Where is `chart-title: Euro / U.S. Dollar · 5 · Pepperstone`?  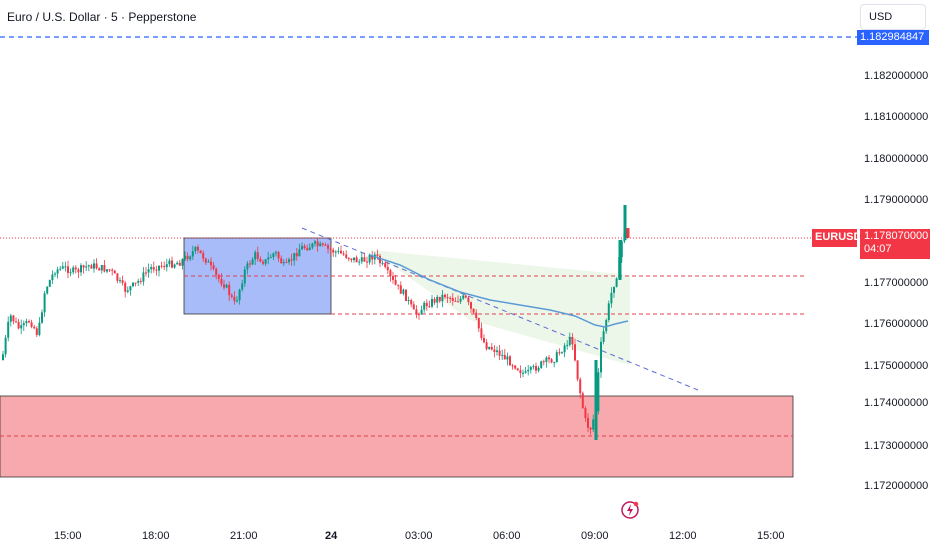
chart-title: Euro / U.S. Dollar · 5 · Pepperstone is located at coordinates (102, 17).